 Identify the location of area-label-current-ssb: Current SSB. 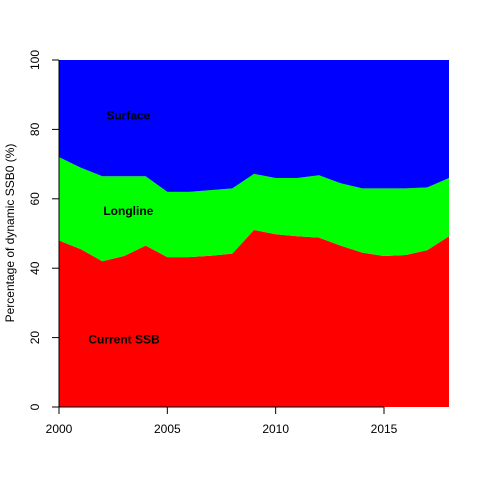
(124, 339).